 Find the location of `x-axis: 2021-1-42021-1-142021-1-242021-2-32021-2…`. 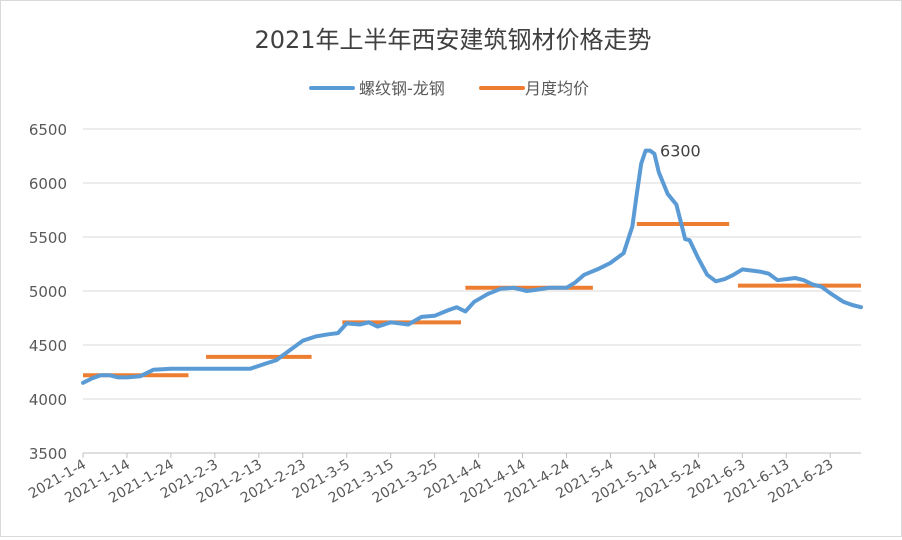

x-axis: 2021-1-42021-1-142021-1-242021-2-32021-2… is located at coordinates (431, 480).